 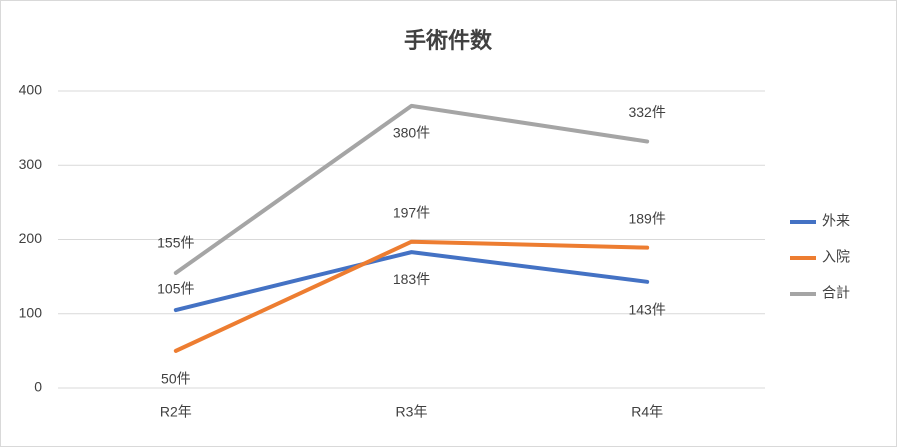 I want to click on data-label: 189件, so click(x=646, y=218).